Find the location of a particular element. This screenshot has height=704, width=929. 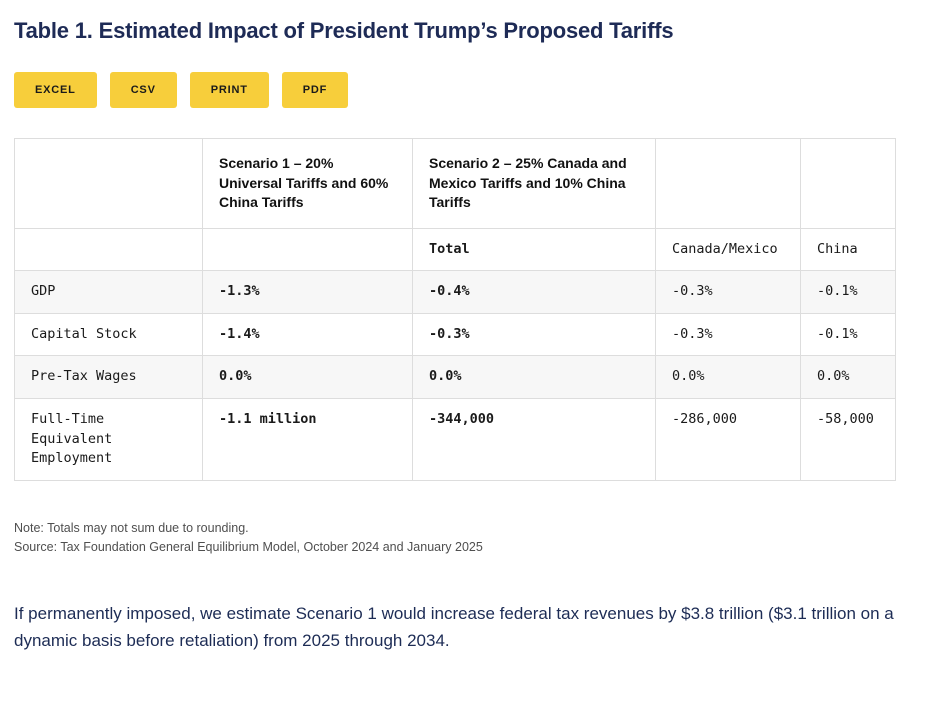

table-row-capital-stock: Capital Stock -1.4% -0.3% -0.3% -0.1% is located at coordinates (455, 334).